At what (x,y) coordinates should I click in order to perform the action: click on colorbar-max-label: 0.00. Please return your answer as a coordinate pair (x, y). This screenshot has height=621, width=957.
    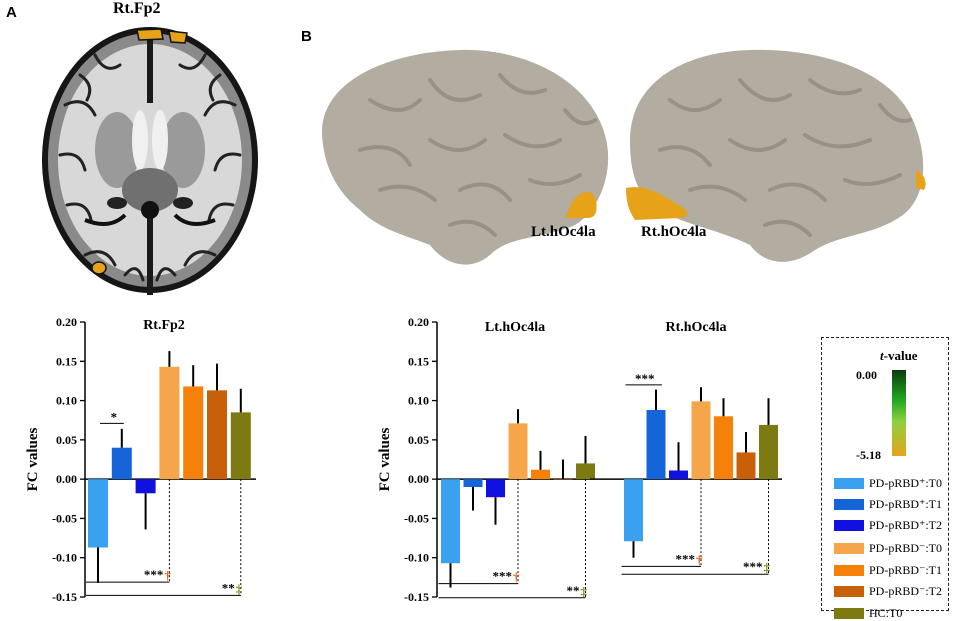
    Looking at the image, I should click on (866, 375).